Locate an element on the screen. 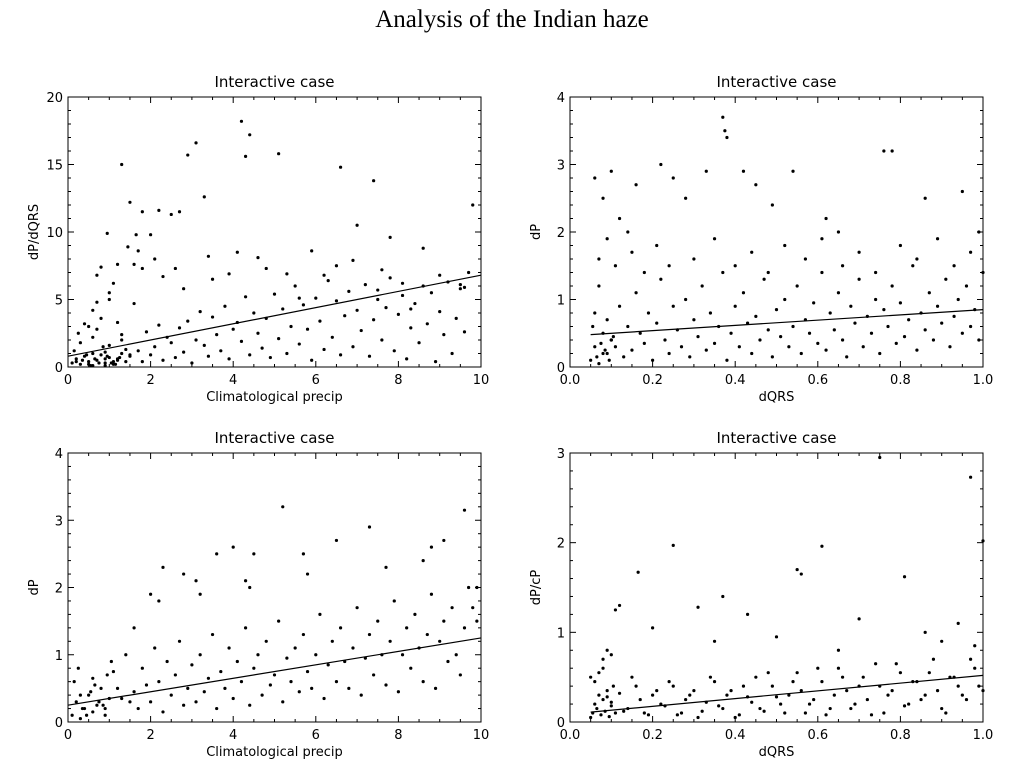 This screenshot has height=768, width=1024. plot-frame is located at coordinates (274, 587).